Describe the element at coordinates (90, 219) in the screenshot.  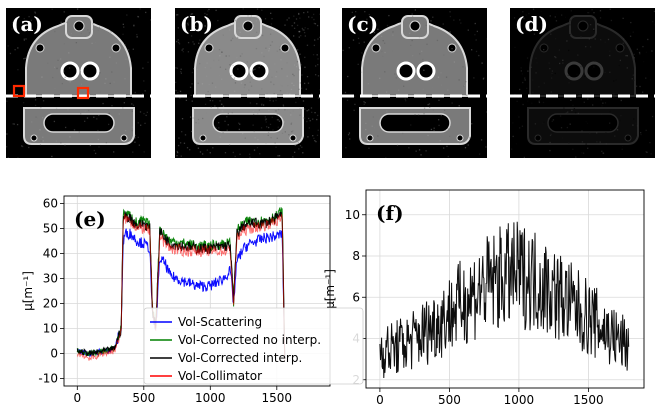
I see `panel-label: (e)` at that location.